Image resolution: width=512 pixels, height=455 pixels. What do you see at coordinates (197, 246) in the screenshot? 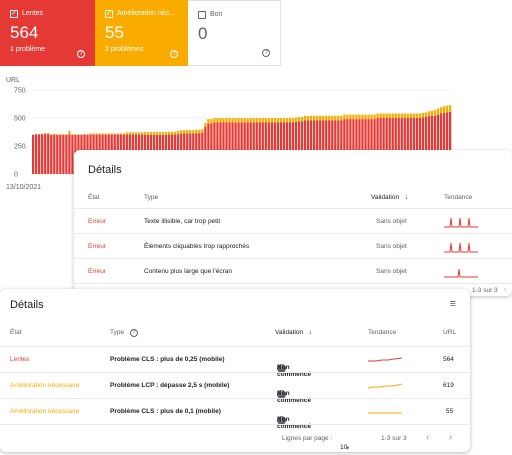
I see `row-type: Éléments cliquables trop rapprochés` at bounding box center [197, 246].